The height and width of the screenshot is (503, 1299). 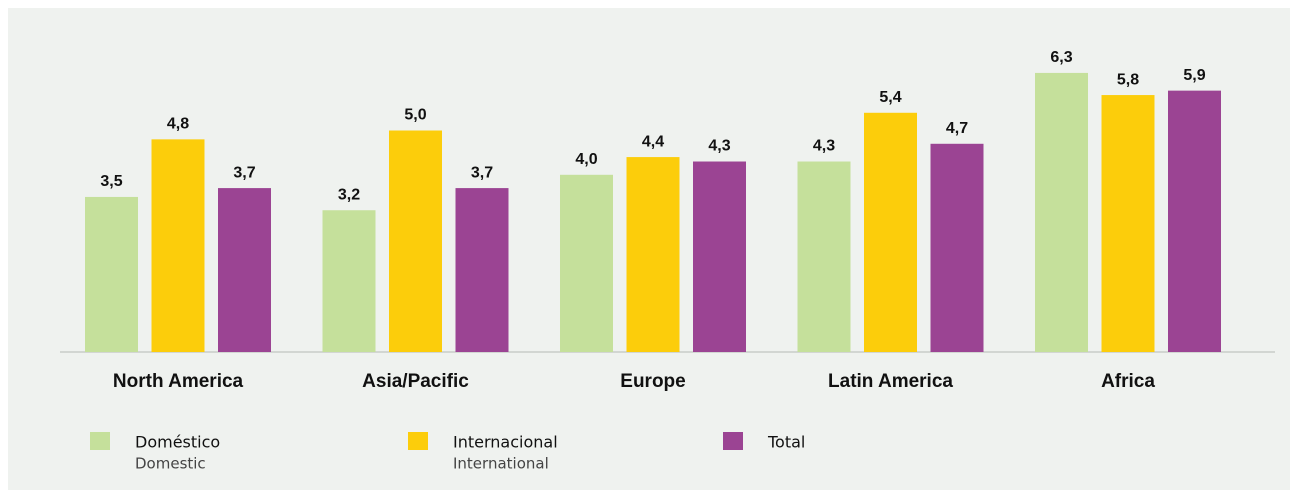 What do you see at coordinates (415, 381) in the screenshot?
I see `x-tick-label: Asia/Pacific` at bounding box center [415, 381].